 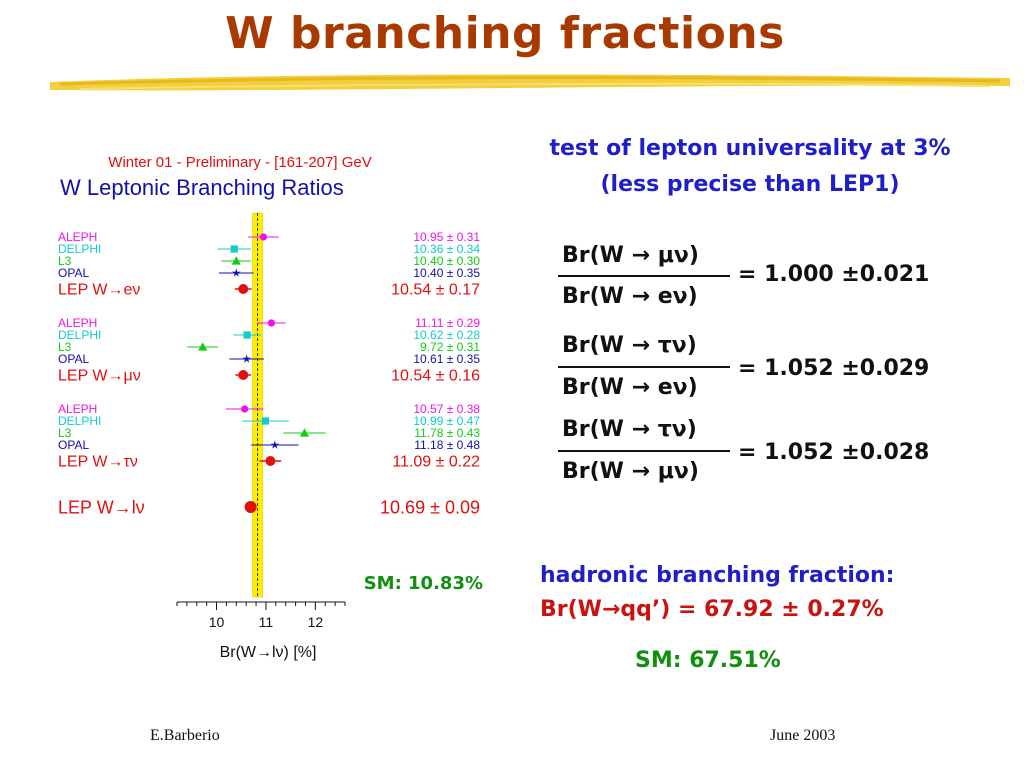 I want to click on hadronic-sm-value: SM: 67.51%, so click(x=708, y=660).